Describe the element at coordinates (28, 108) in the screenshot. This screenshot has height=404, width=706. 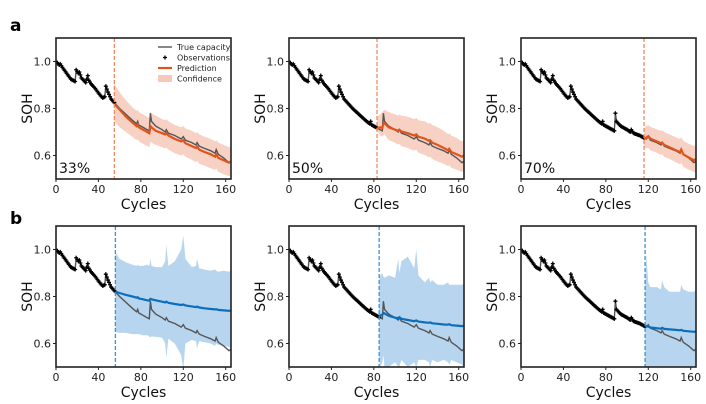
I see `y-axis-label: SOH` at that location.